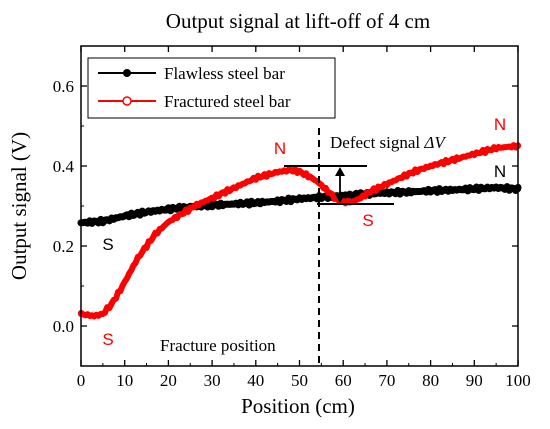  I want to click on x-axis-label: Position (cm), so click(298, 406).